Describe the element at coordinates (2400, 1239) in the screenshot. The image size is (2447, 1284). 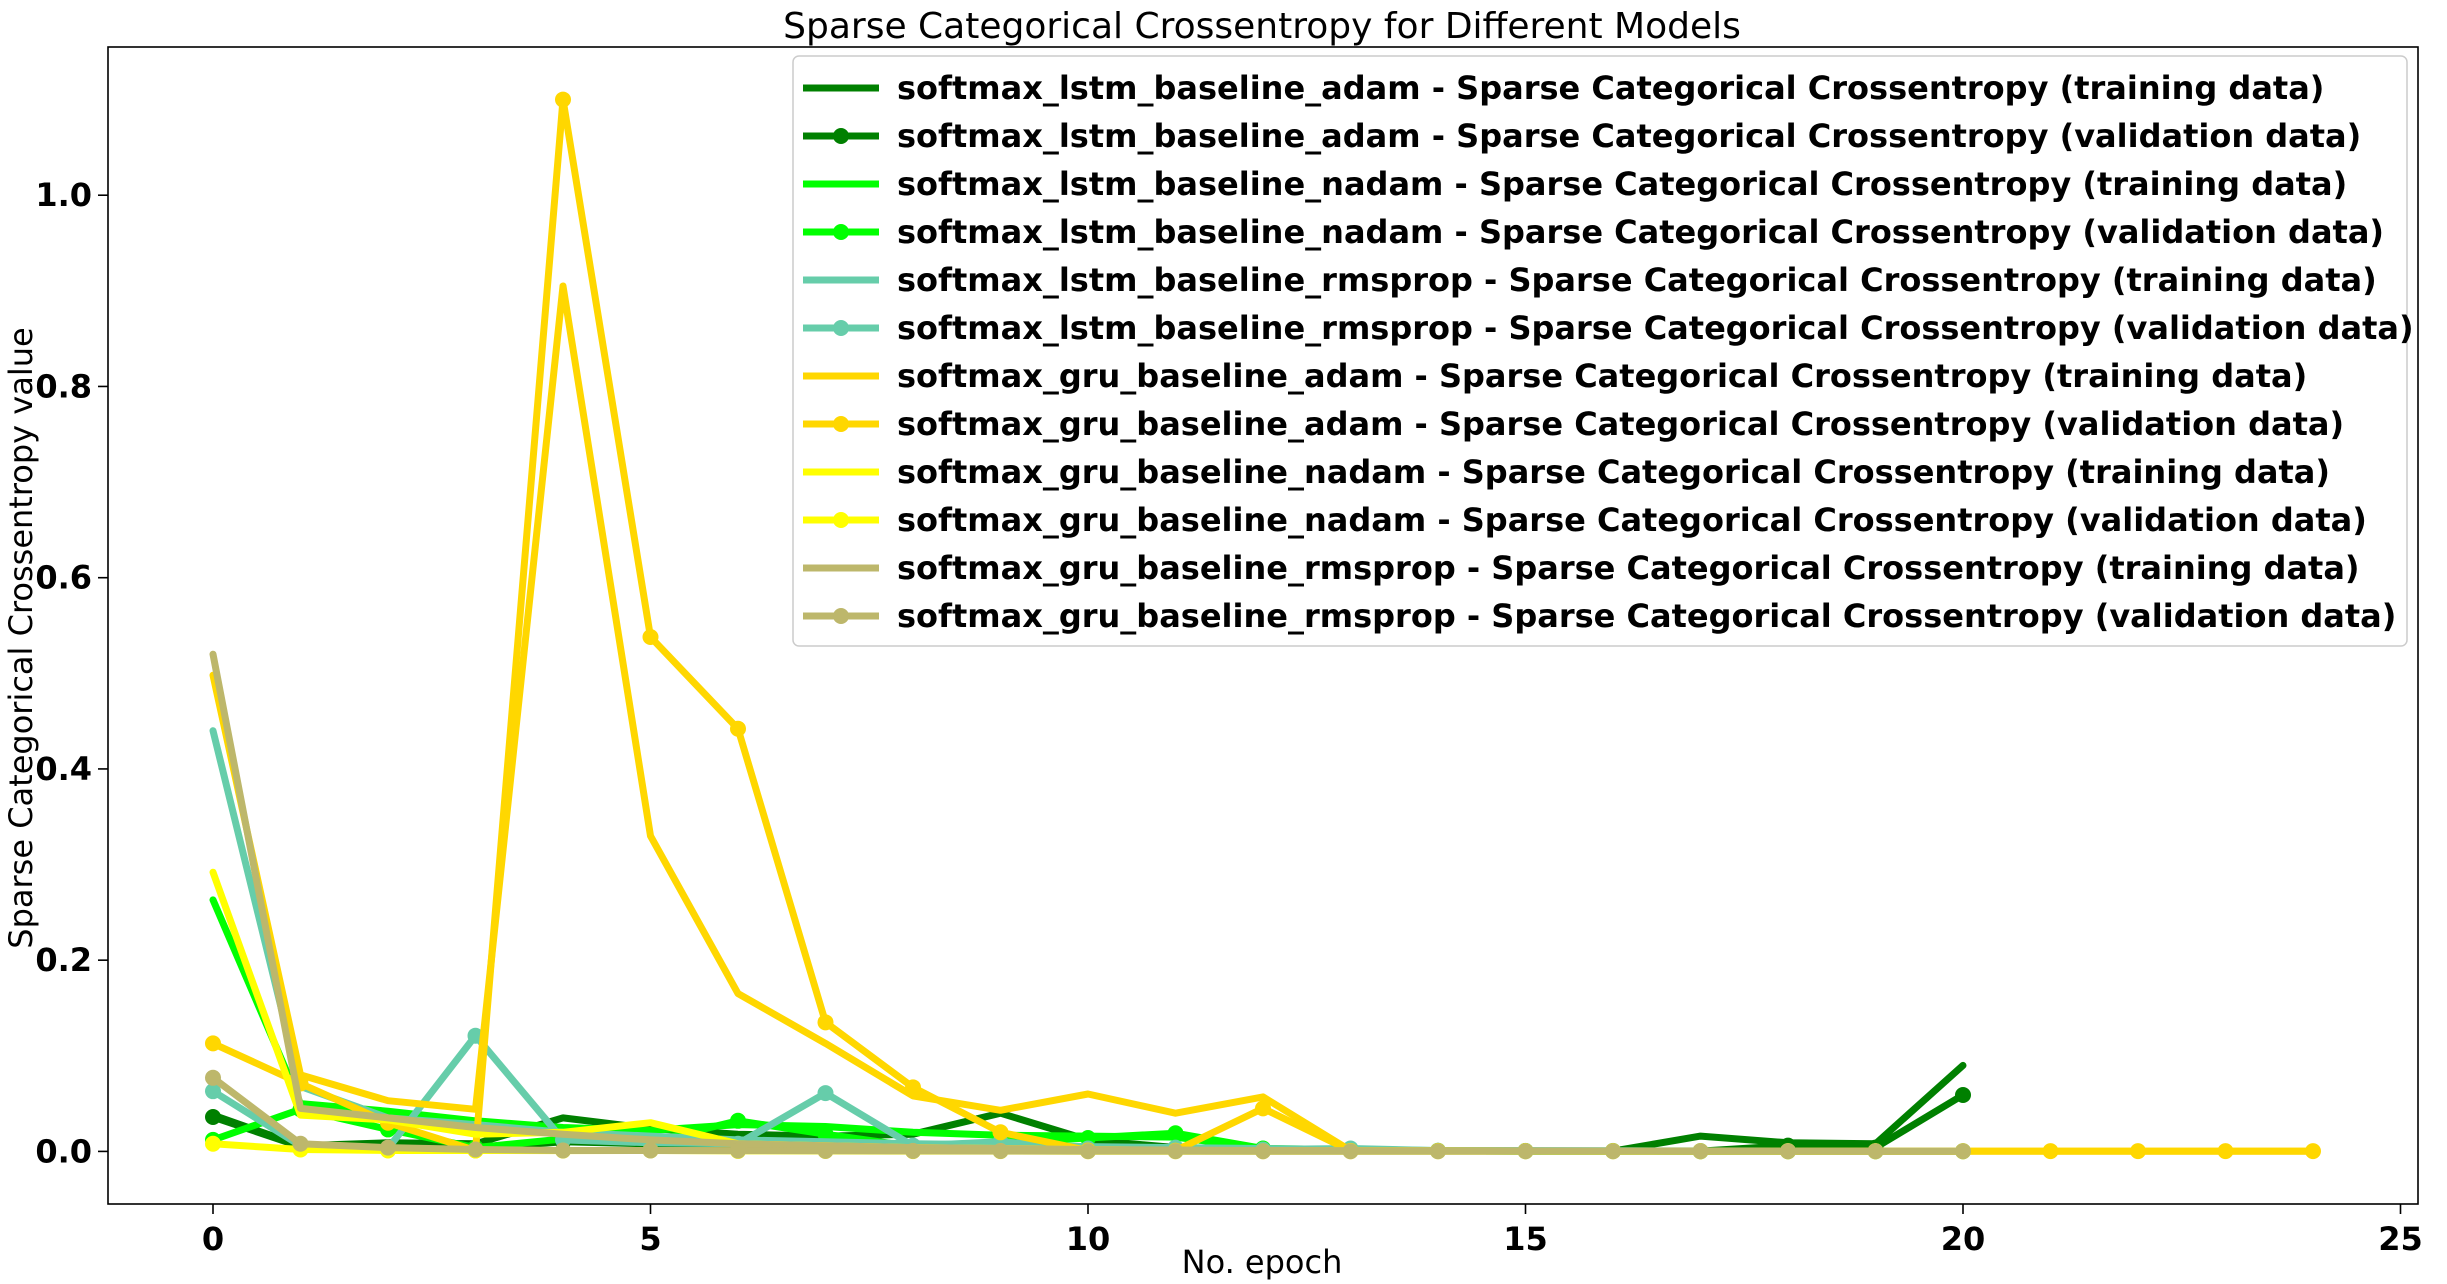
I see `x-tick-label: 25` at that location.